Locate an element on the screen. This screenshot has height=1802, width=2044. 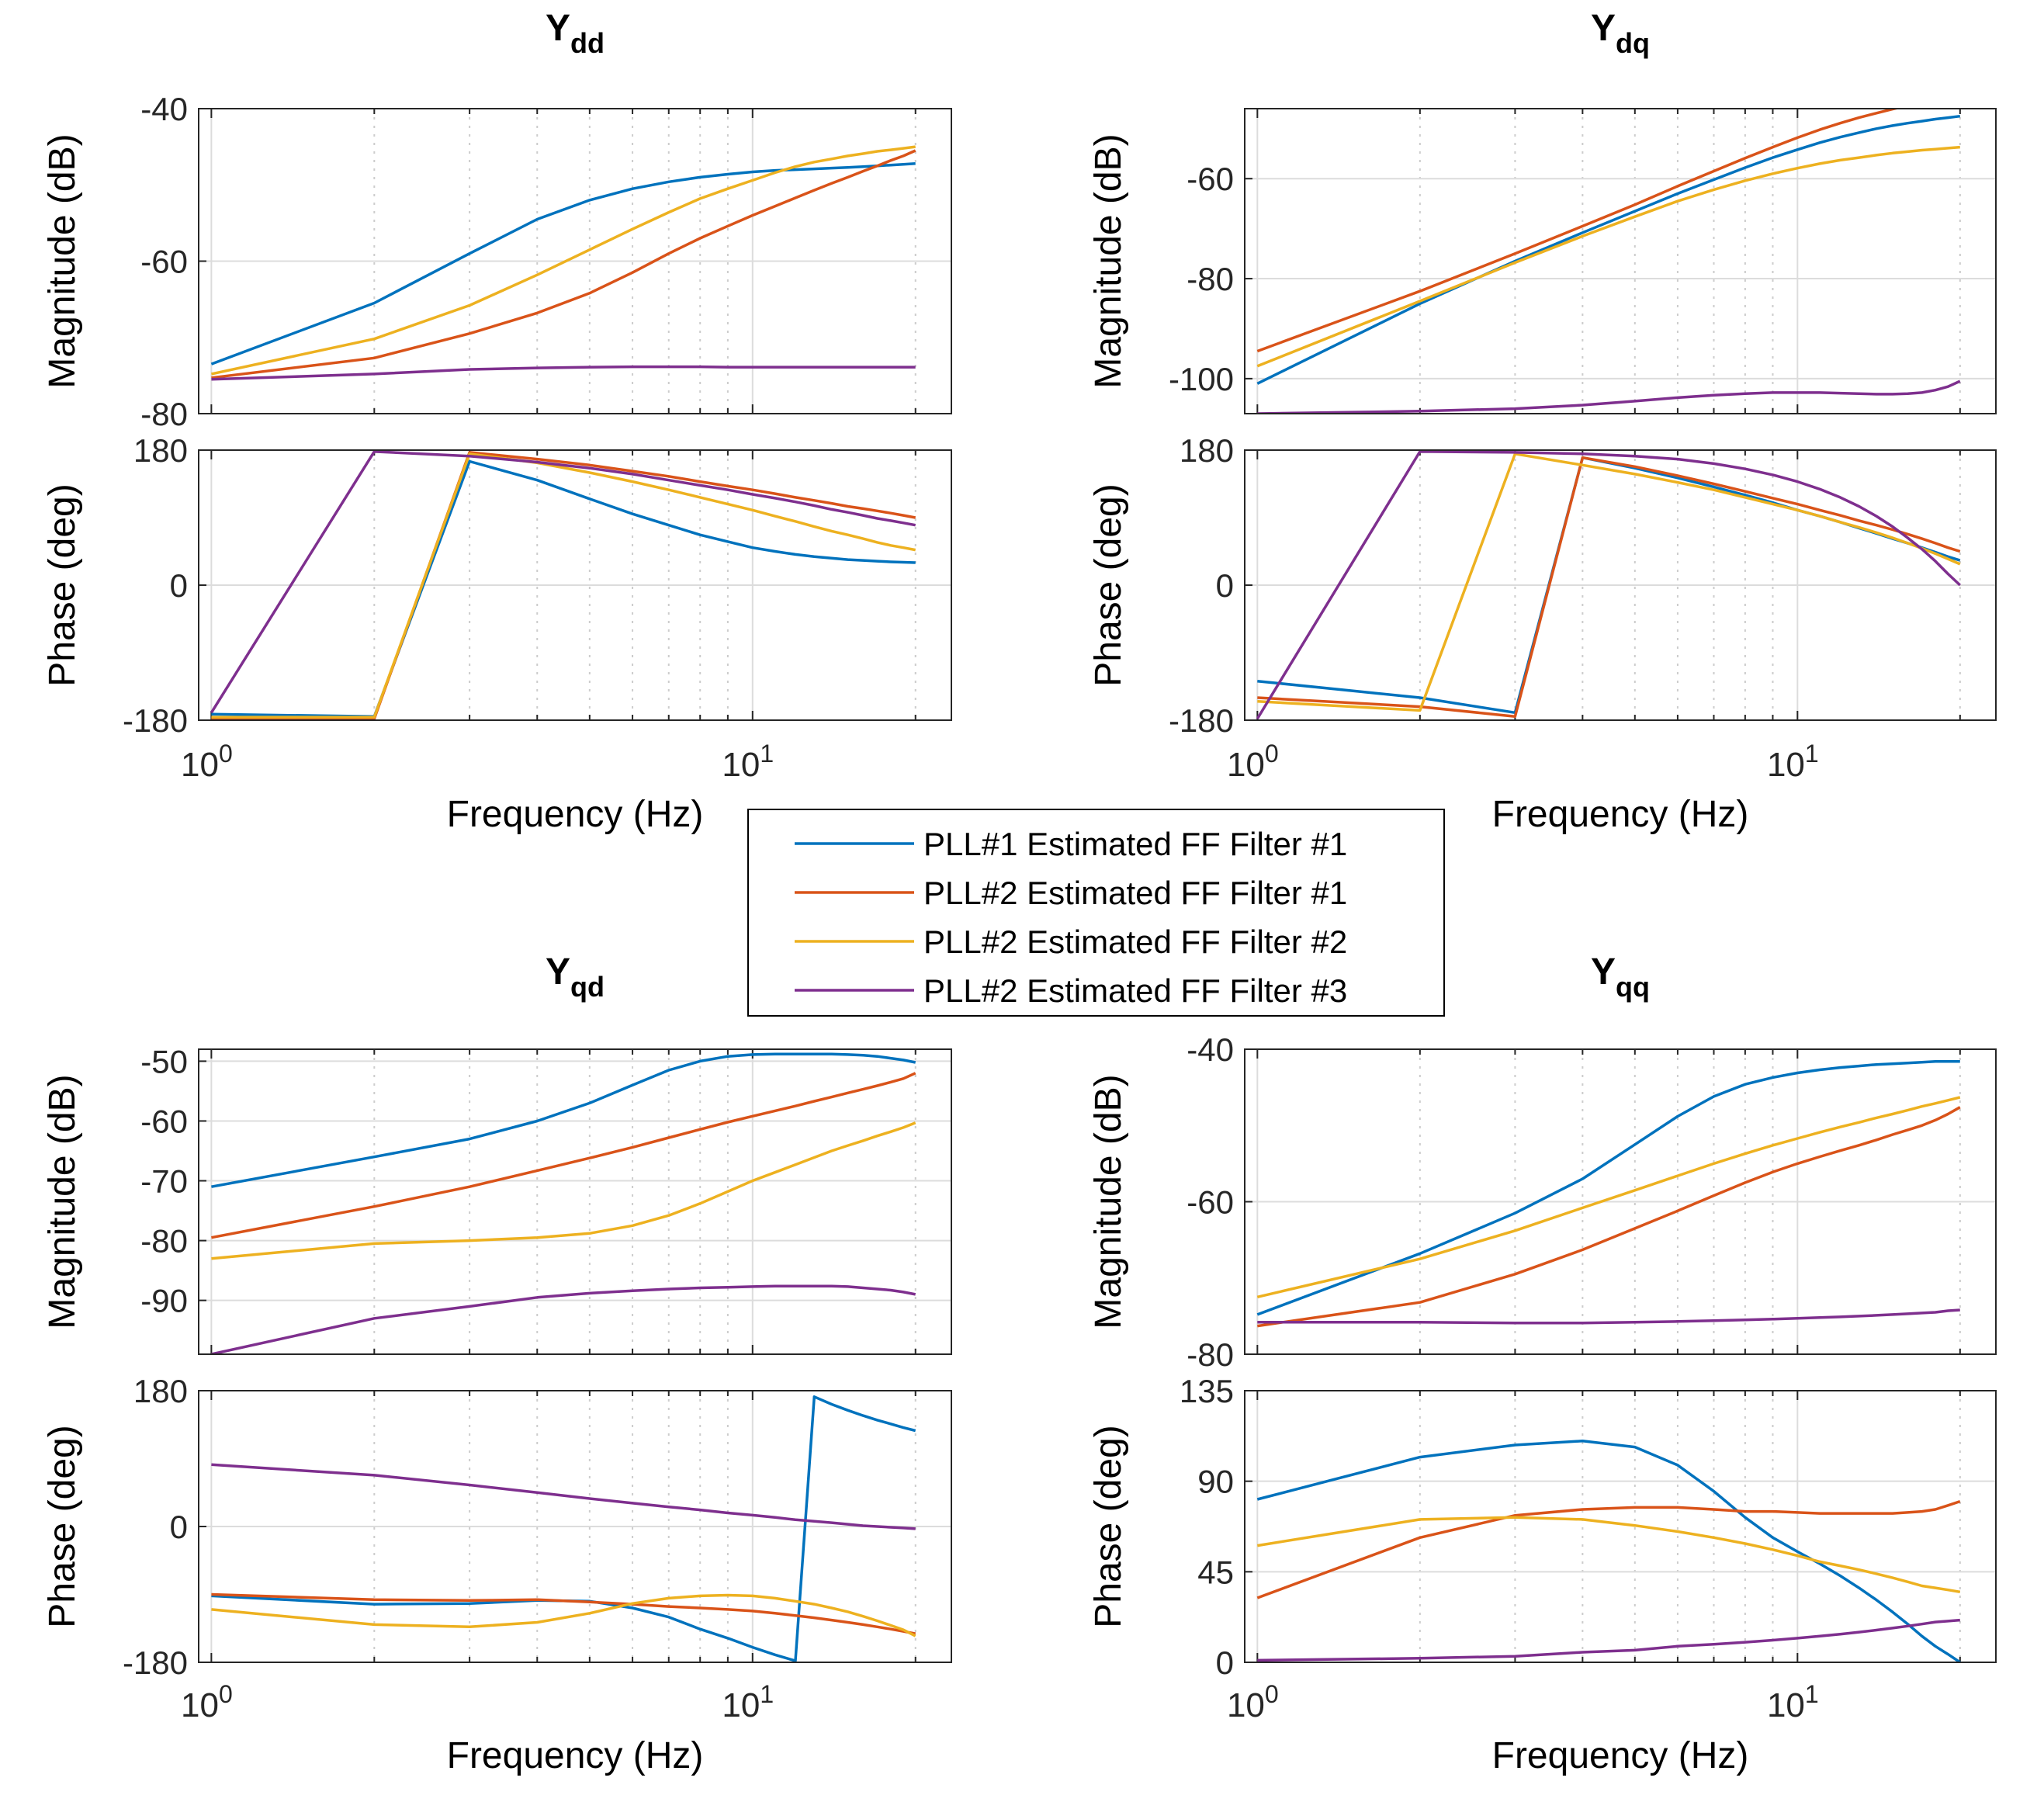
magnitude-axes: -100 -80 -60 Magnitude (dB) is located at coordinates (1542, 261).